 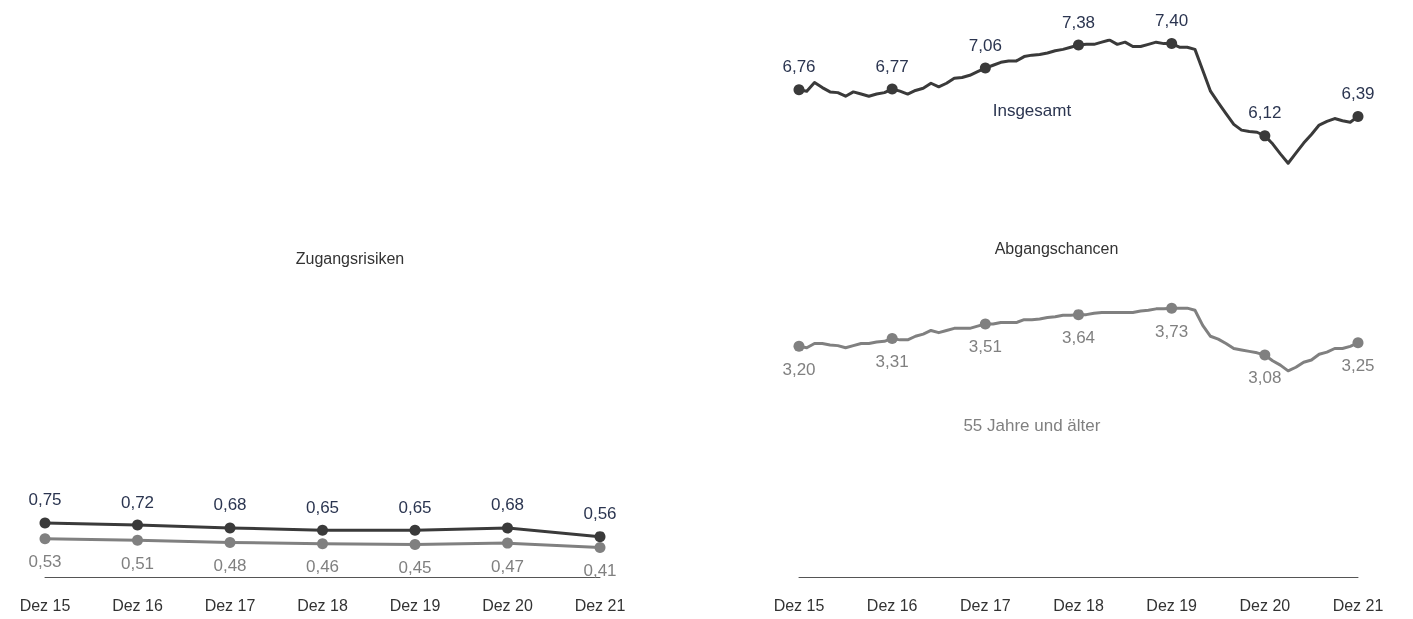 What do you see at coordinates (600, 514) in the screenshot?
I see `data-label: 0,56` at bounding box center [600, 514].